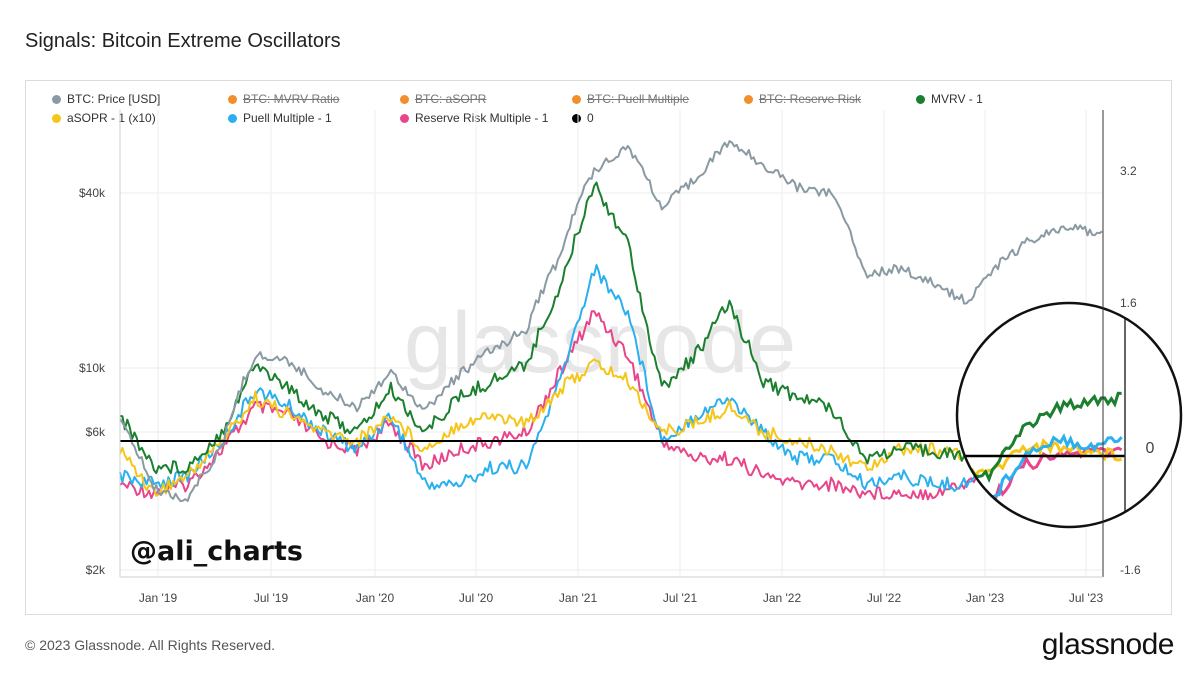  Describe the element at coordinates (884, 598) in the screenshot. I see `x-tick-label: Jul '22` at that location.